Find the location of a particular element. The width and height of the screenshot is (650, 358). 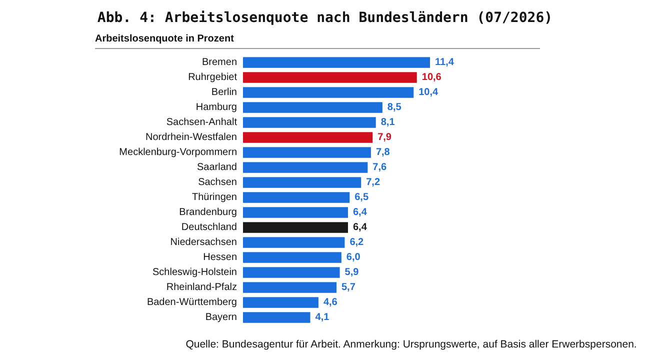

y-tick-label: Berlin is located at coordinates (224, 92).